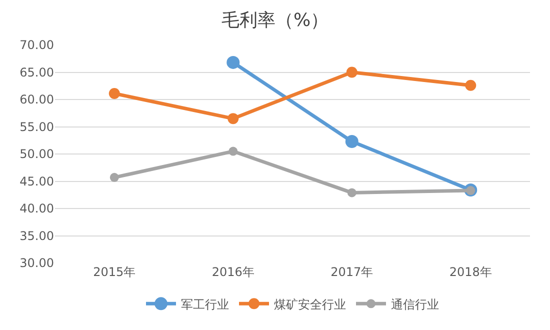 This screenshot has height=330, width=550. Describe the element at coordinates (233, 272) in the screenshot. I see `x-tick-label: 2016年` at that location.